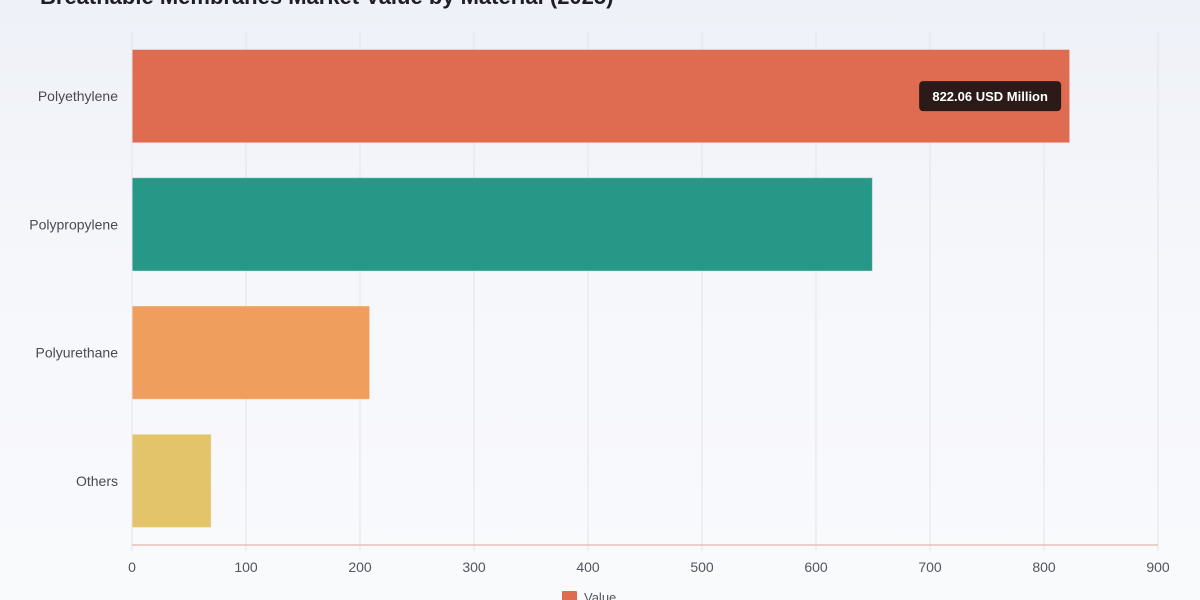  What do you see at coordinates (132, 567) in the screenshot?
I see `x-tick-label: 0` at bounding box center [132, 567].